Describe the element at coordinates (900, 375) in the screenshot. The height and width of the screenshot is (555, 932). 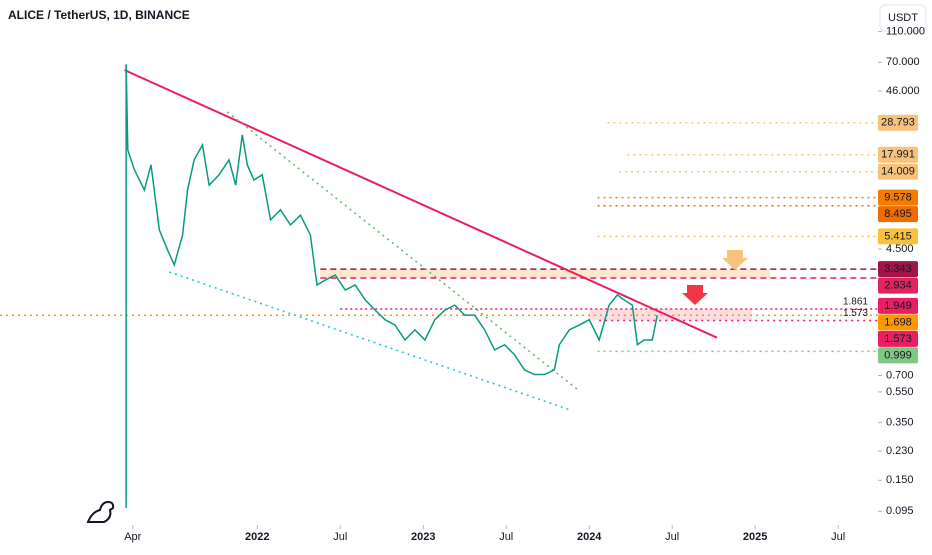
I see `y-tick-label: 0.700` at that location.